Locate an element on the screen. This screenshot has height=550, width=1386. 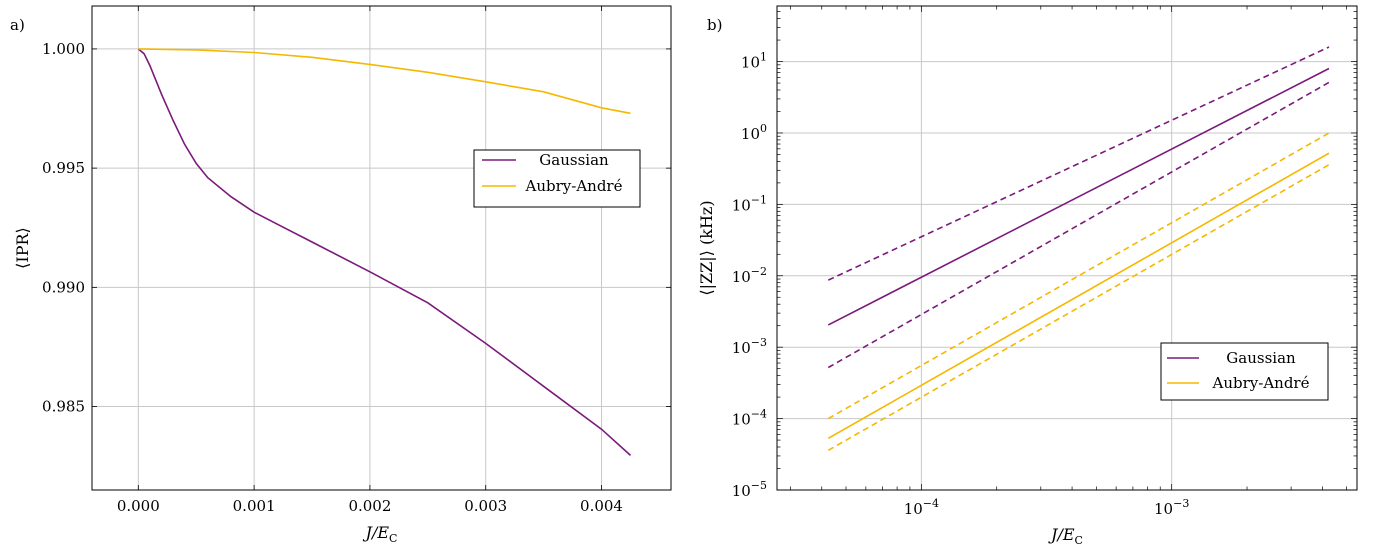
series-line-aubry-andr- is located at coordinates (384, 81).